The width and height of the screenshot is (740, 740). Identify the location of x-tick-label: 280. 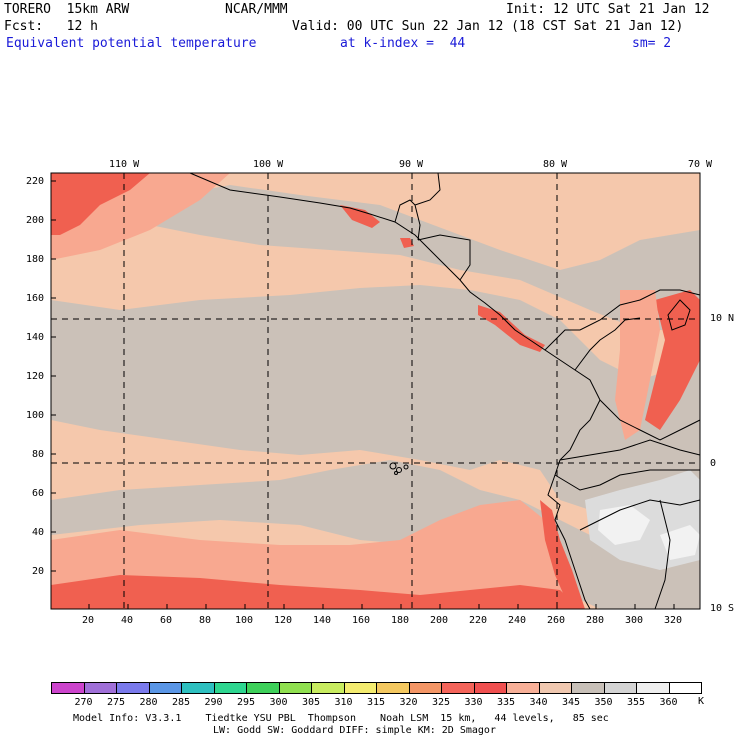
(595, 620).